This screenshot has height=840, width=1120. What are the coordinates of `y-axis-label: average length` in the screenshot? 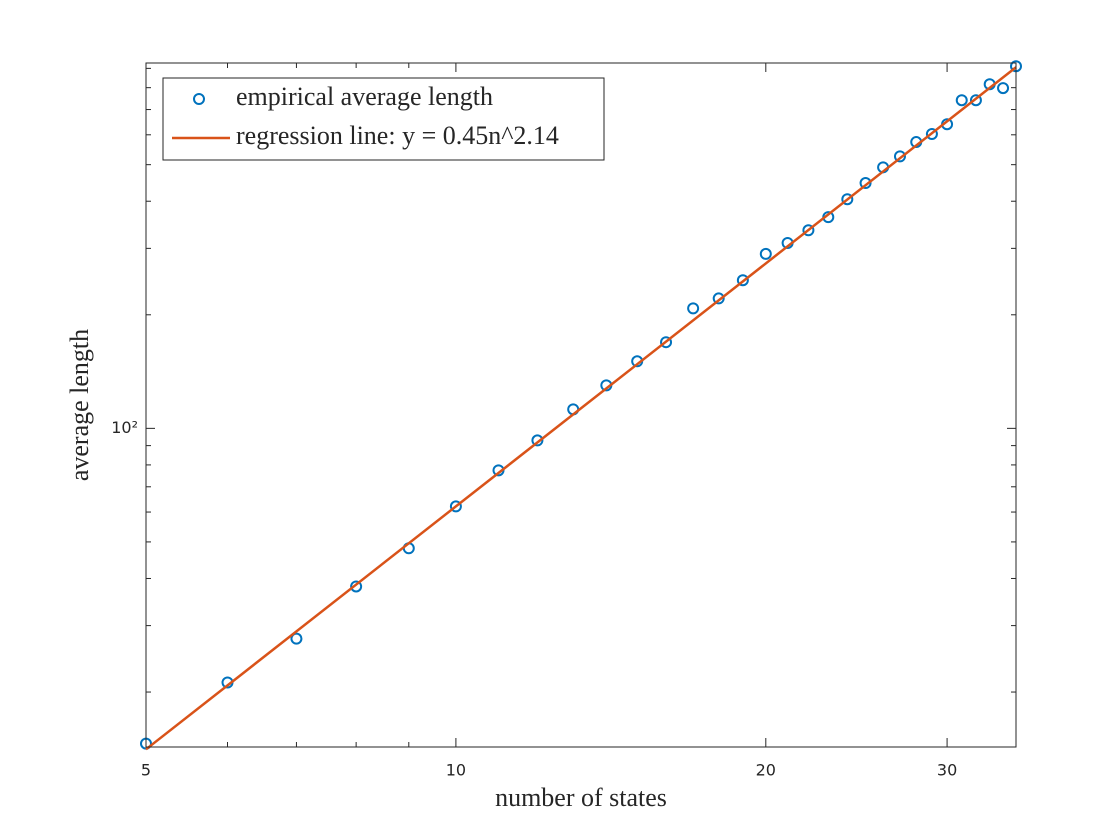 It's located at (79, 405).